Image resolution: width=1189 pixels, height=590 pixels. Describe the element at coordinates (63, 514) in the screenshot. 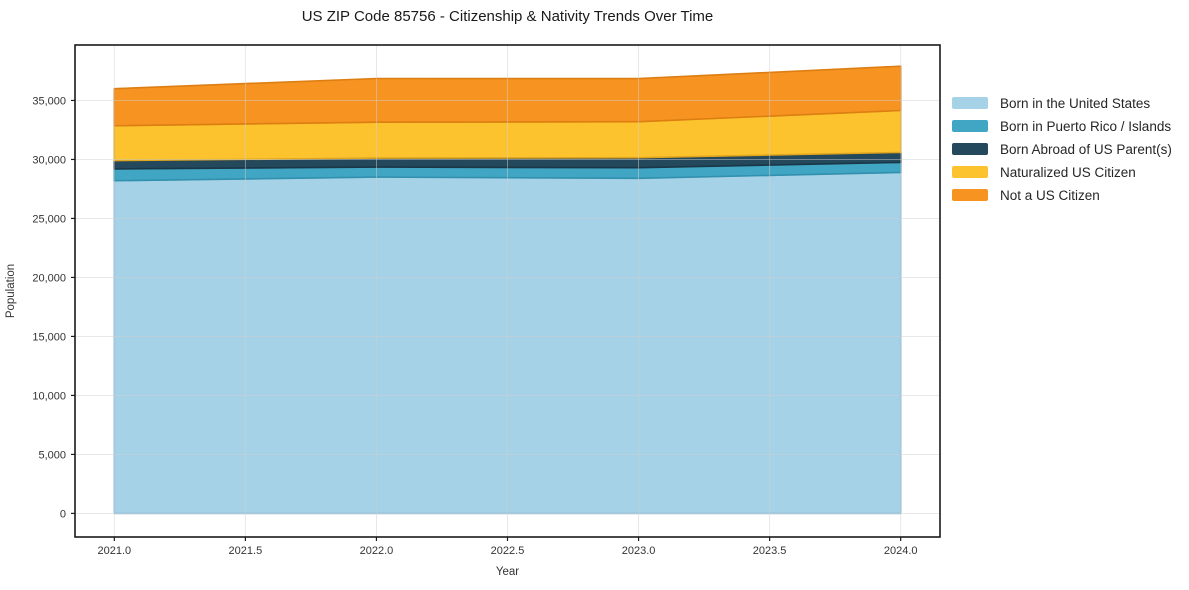

I see `y-tick-label: 0` at that location.